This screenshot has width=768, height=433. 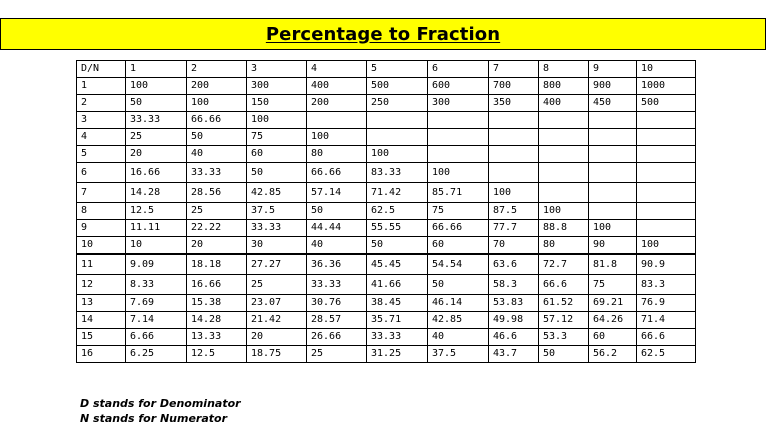 What do you see at coordinates (397, 86) in the screenshot?
I see `table-cell: 500` at bounding box center [397, 86].